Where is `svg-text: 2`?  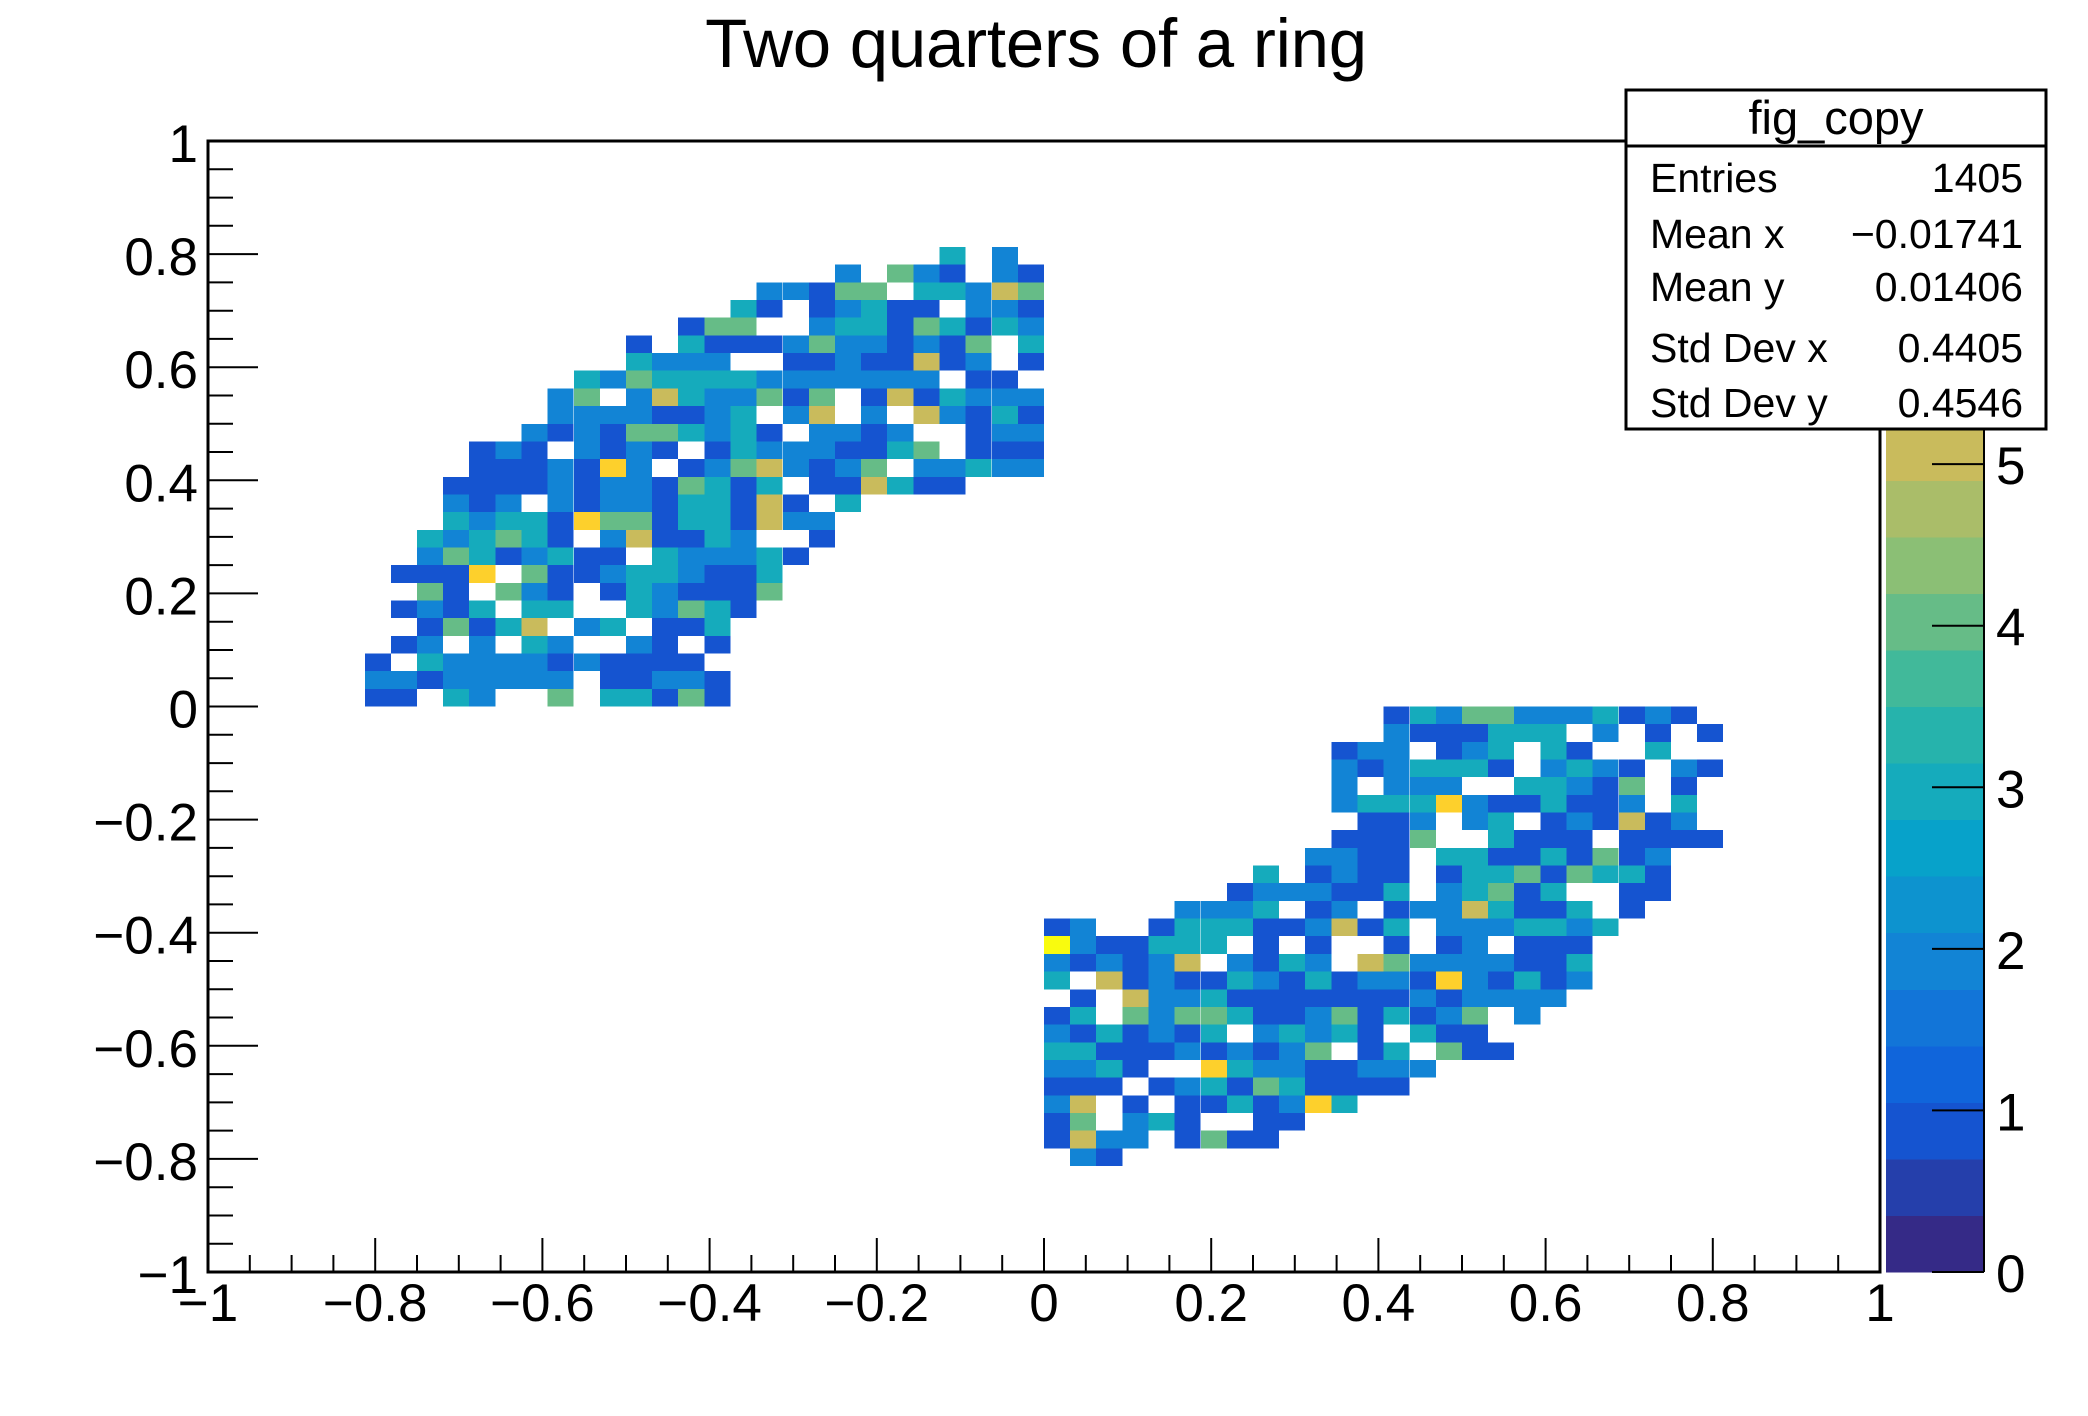
svg-text: 2 is located at coordinates (2010, 951).